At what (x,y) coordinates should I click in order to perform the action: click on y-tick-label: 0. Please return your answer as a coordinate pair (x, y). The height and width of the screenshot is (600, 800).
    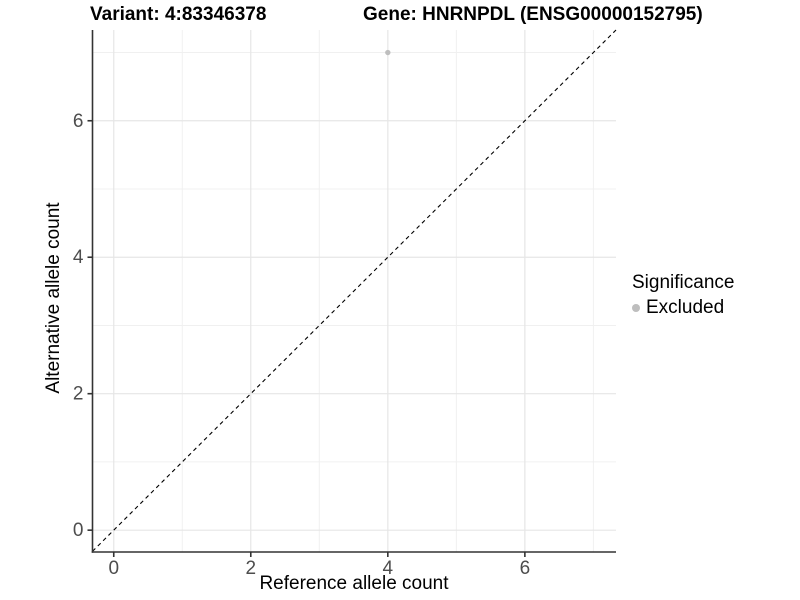
    Looking at the image, I should click on (78, 530).